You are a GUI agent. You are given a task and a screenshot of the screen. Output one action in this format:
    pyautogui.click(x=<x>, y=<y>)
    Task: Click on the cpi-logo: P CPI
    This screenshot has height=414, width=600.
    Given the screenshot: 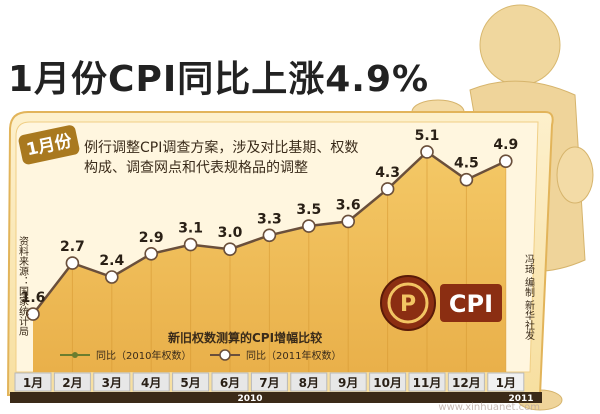 What is the action you would take?
    pyautogui.click(x=441, y=303)
    